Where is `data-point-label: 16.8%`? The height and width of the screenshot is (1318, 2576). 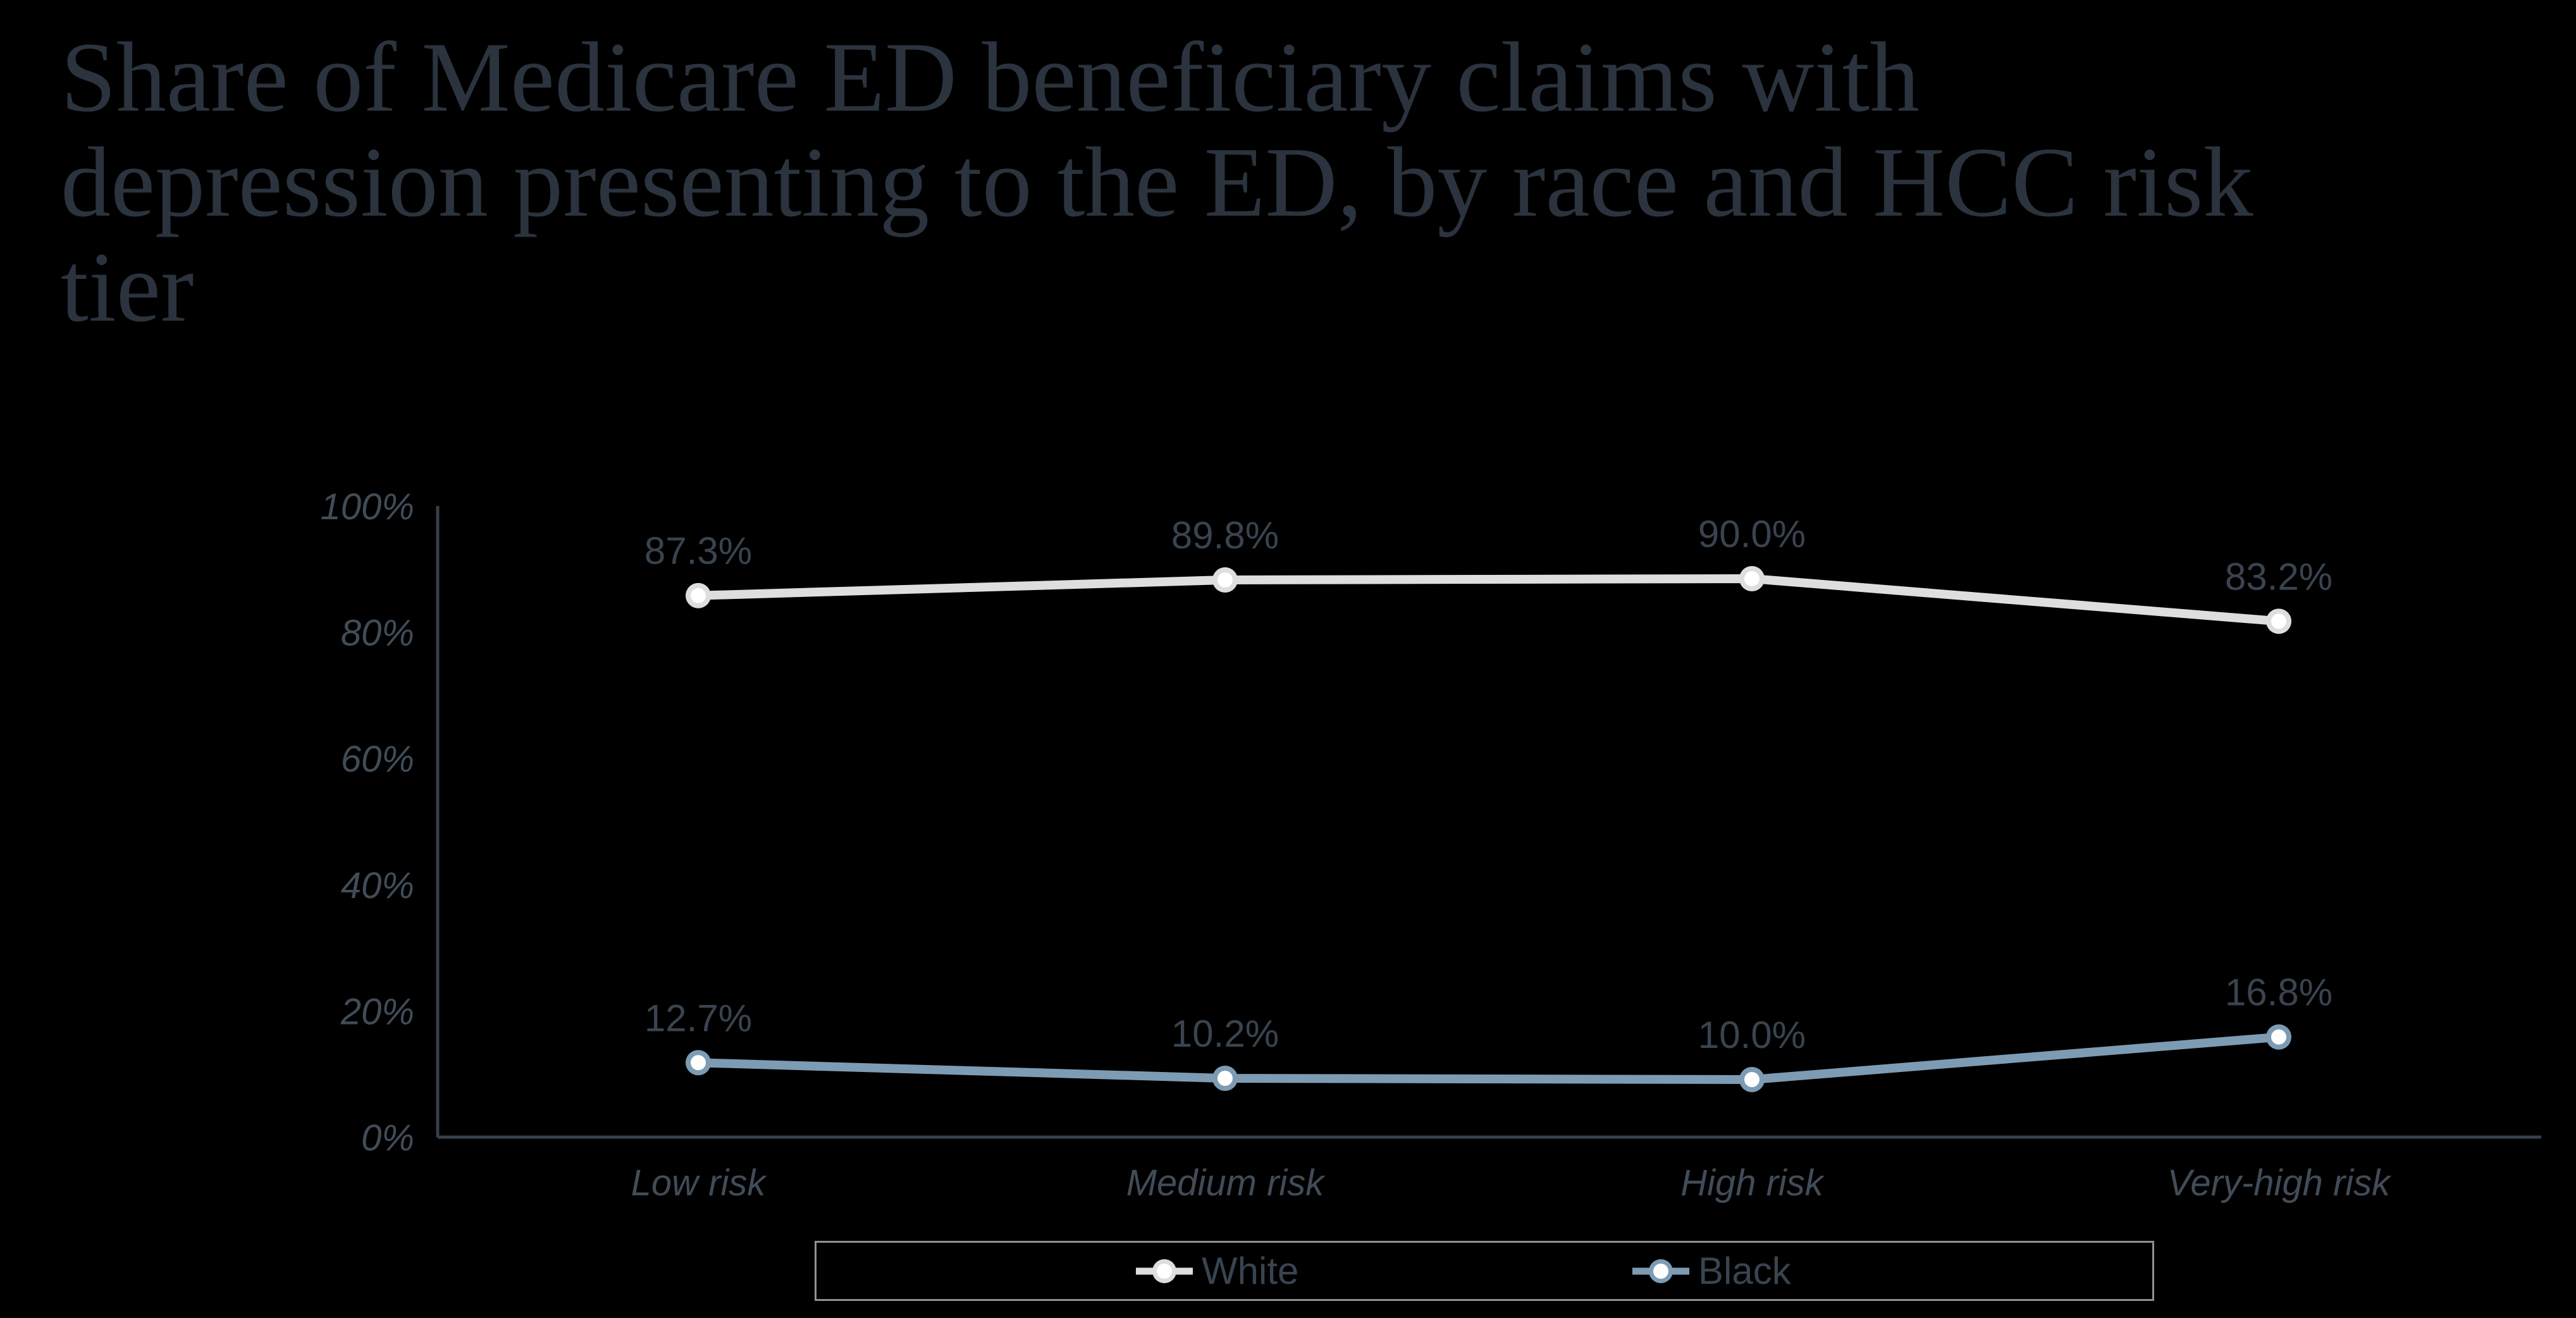 data-point-label: 16.8% is located at coordinates (2279, 993).